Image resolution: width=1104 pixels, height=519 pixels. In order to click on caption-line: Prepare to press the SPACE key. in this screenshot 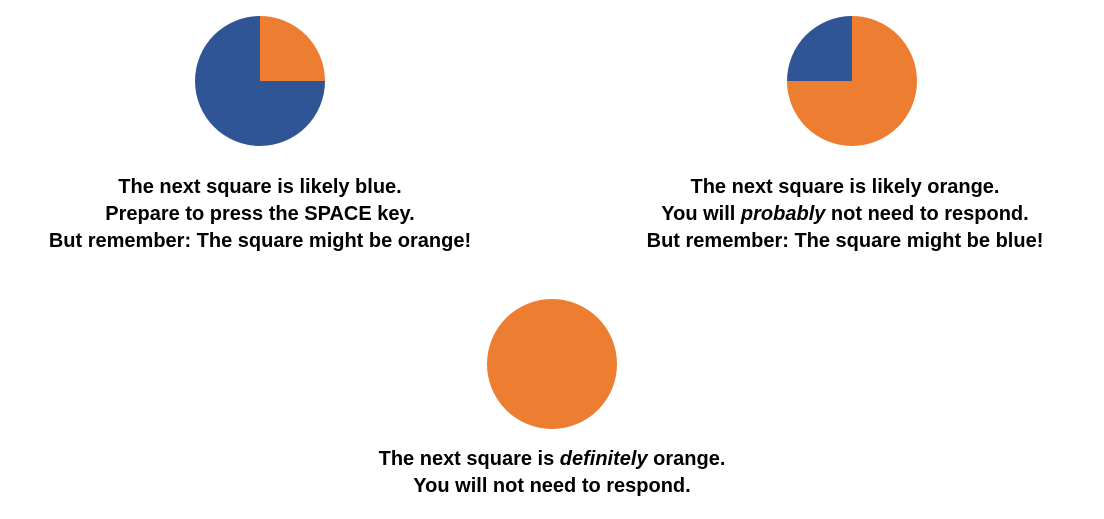, I will do `click(260, 214)`.